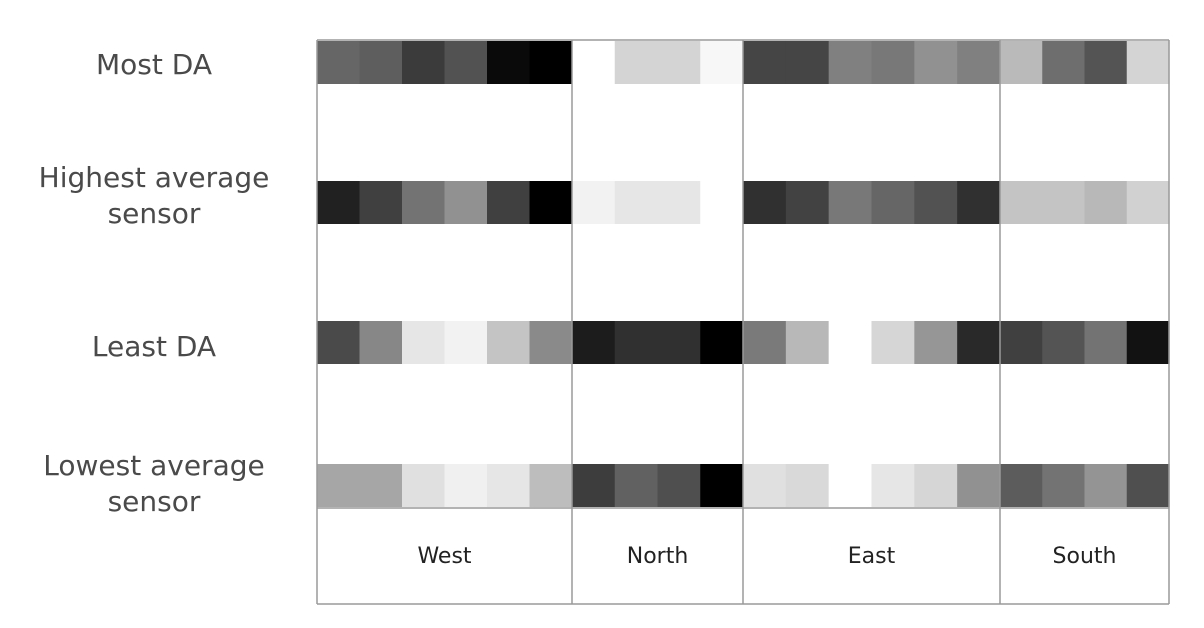  What do you see at coordinates (444, 556) in the screenshot?
I see `column-label: West` at bounding box center [444, 556].